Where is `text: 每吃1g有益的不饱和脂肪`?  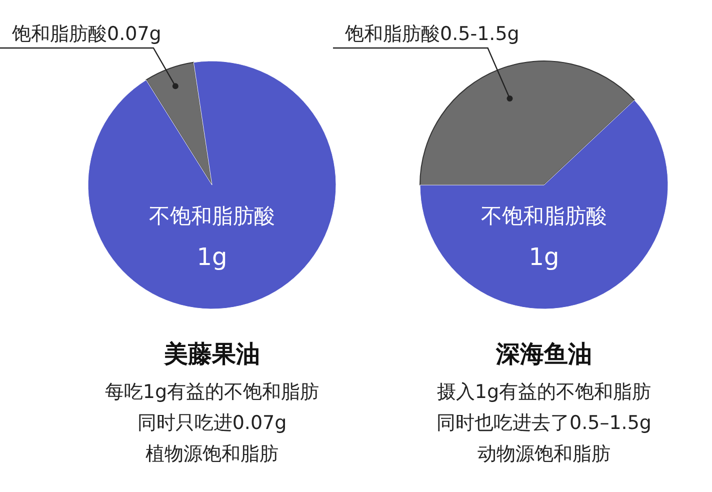
text: 每吃1g有益的不饱和脂肪 is located at coordinates (212, 392).